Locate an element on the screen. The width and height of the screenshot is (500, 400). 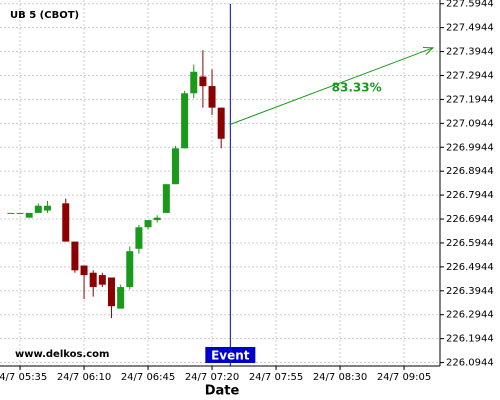
y-tick-label: 226.4944 is located at coordinates (470, 267).